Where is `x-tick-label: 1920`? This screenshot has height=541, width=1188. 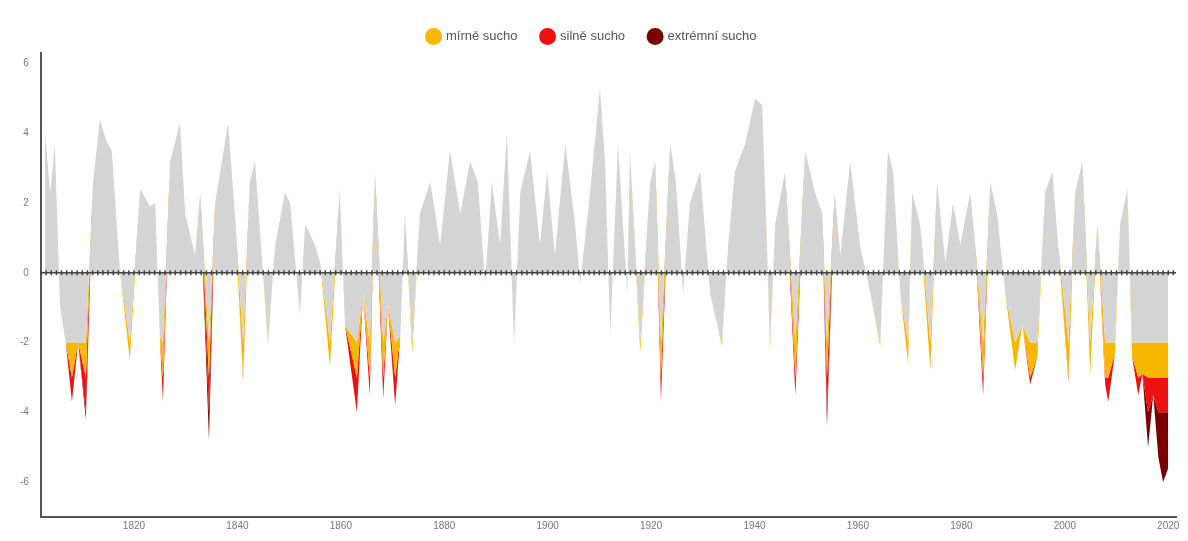
x-tick-label: 1920 is located at coordinates (651, 525).